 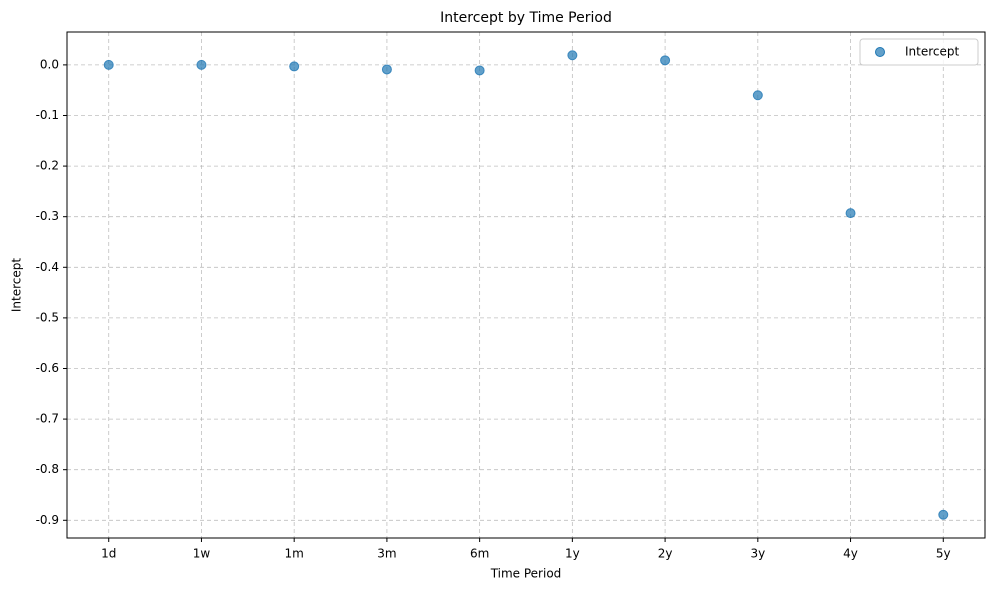 What do you see at coordinates (47, 267) in the screenshot?
I see `y-tick-label: -0.4` at bounding box center [47, 267].